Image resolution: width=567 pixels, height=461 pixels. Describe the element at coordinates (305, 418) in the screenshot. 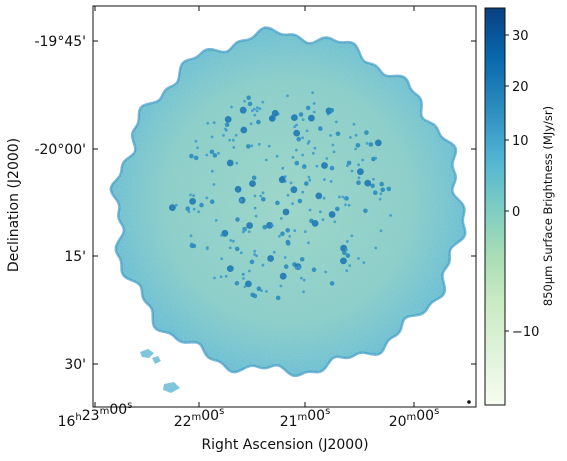

I see `x-tick-label: 21m00s` at that location.